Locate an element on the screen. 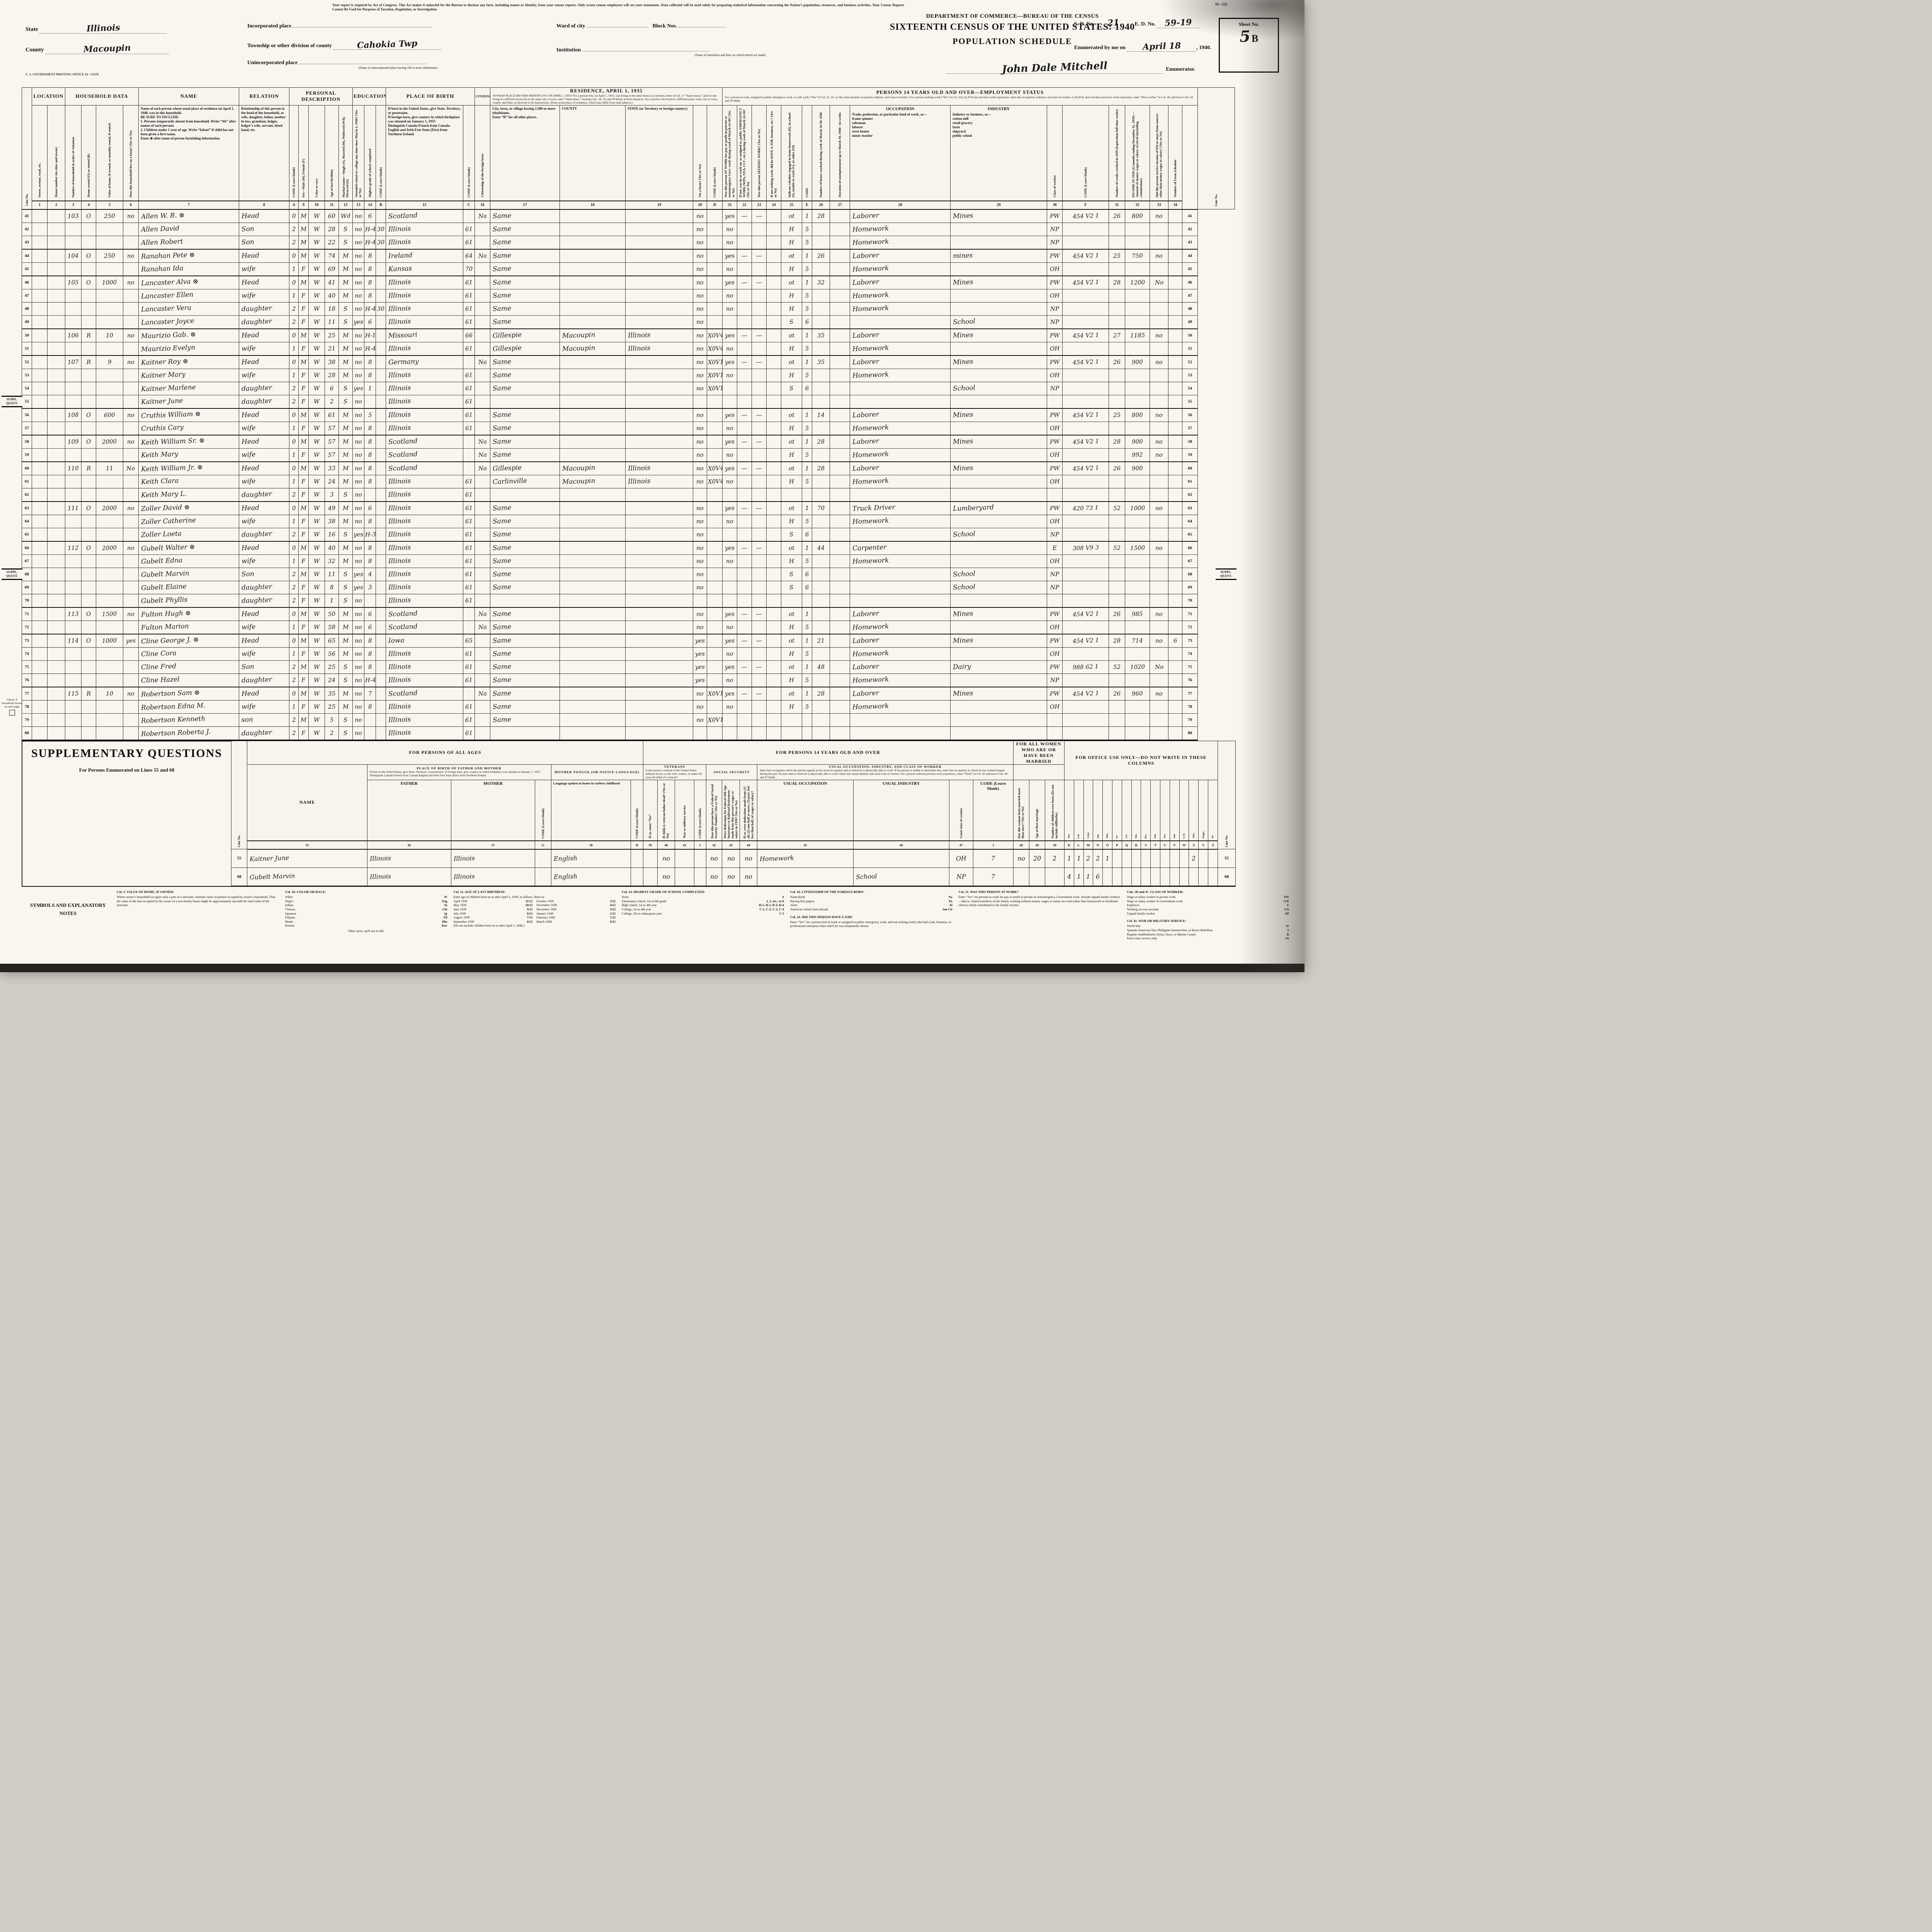 Image resolution: width=1932 pixels, height=1932 pixels. value-44-w21: yes is located at coordinates (730, 256).